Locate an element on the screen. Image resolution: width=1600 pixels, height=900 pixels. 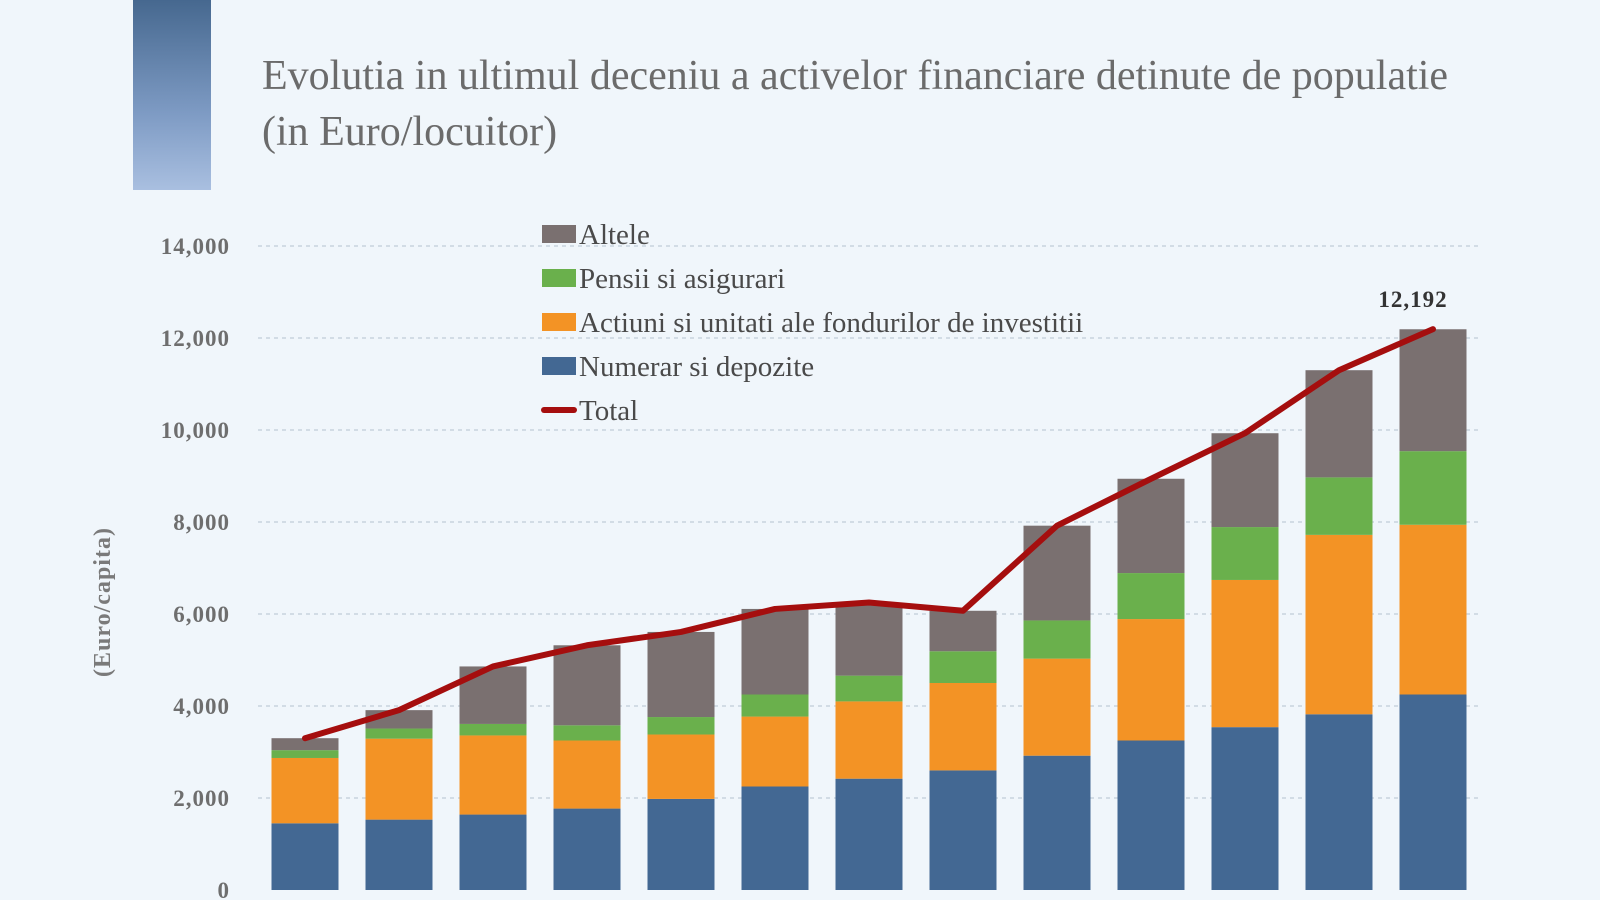
total-data-label-12: 12,192 is located at coordinates (1412, 299).